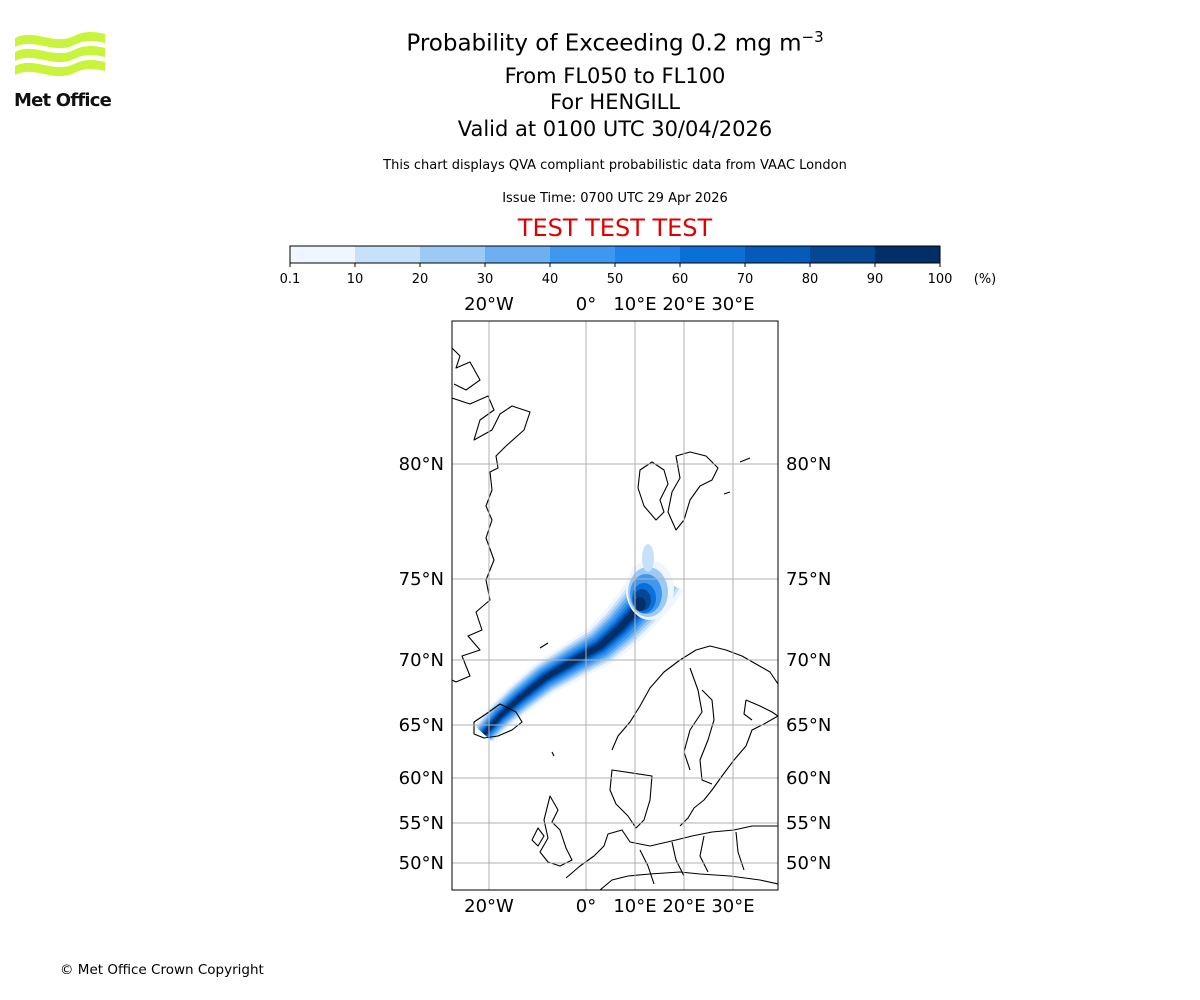 The image size is (1200, 1000). Describe the element at coordinates (940, 279) in the screenshot. I see `colorbar-tick-label: 100` at that location.